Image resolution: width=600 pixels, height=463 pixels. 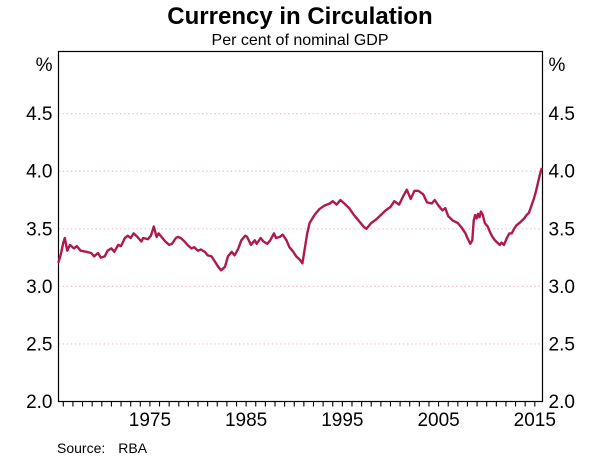 What do you see at coordinates (133, 448) in the screenshot?
I see `source-value: RBA` at bounding box center [133, 448].